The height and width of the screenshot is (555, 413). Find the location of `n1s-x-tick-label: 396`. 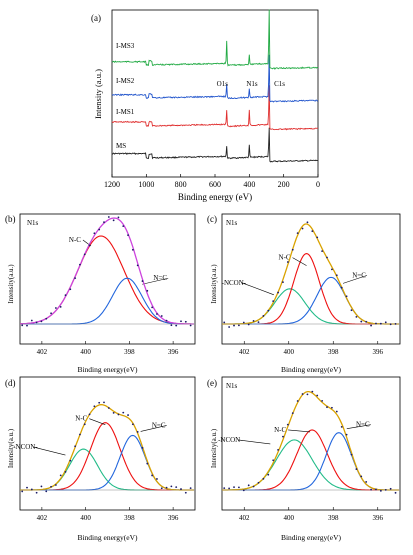

n1s-x-tick-label: 396 is located at coordinates (378, 352).